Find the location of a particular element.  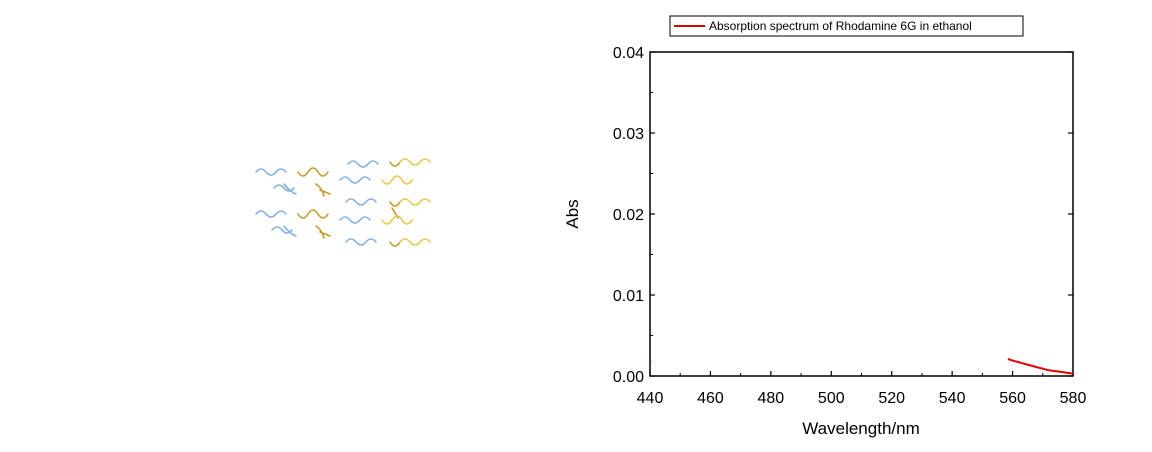

series-layer is located at coordinates (861, 366).